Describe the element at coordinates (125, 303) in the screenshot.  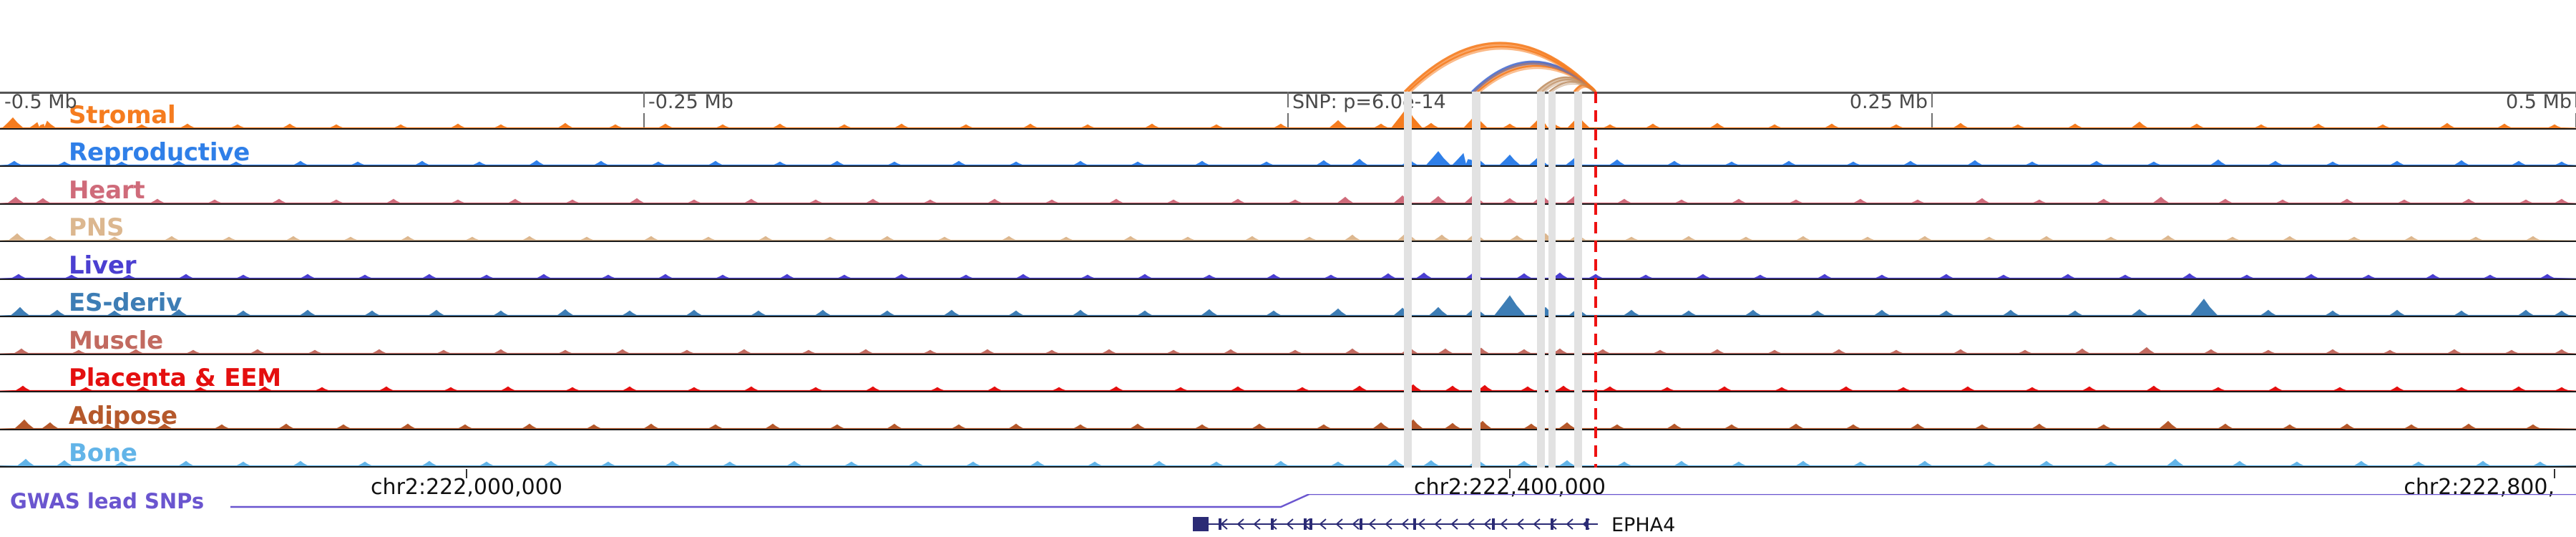
I see `track-label-es-deriv: ES-deriv` at that location.